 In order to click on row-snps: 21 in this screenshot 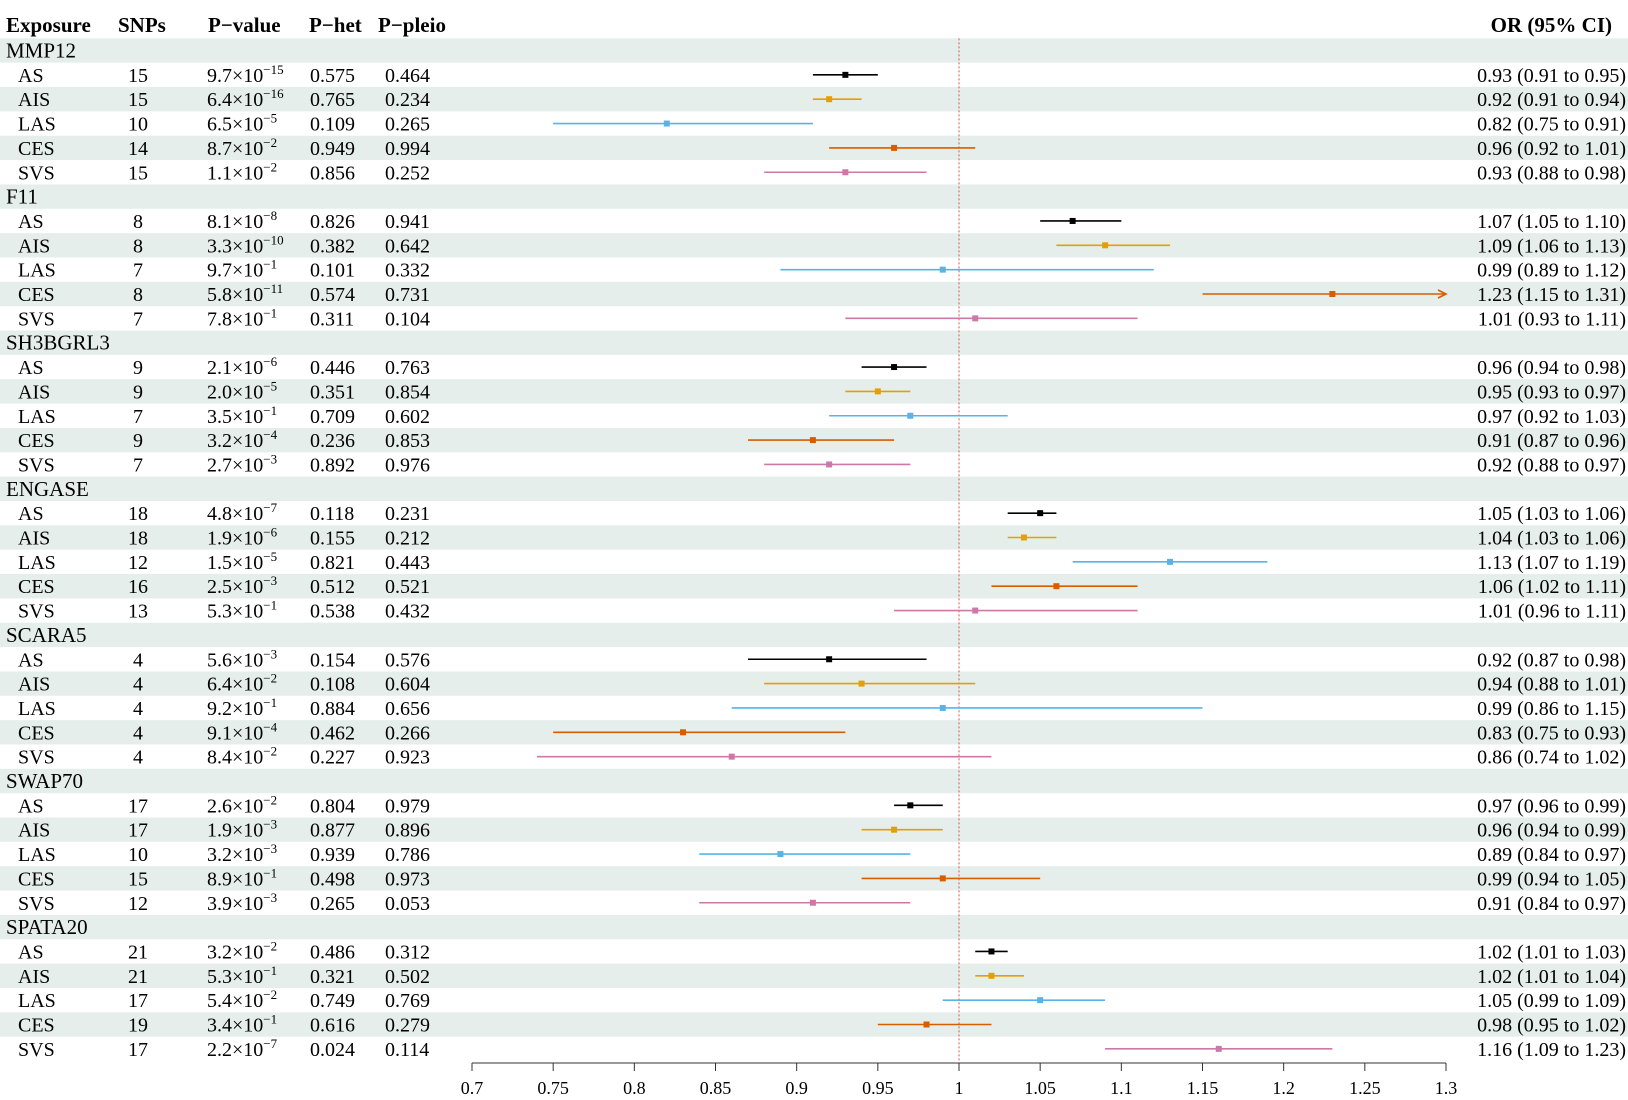, I will do `click(138, 977)`.